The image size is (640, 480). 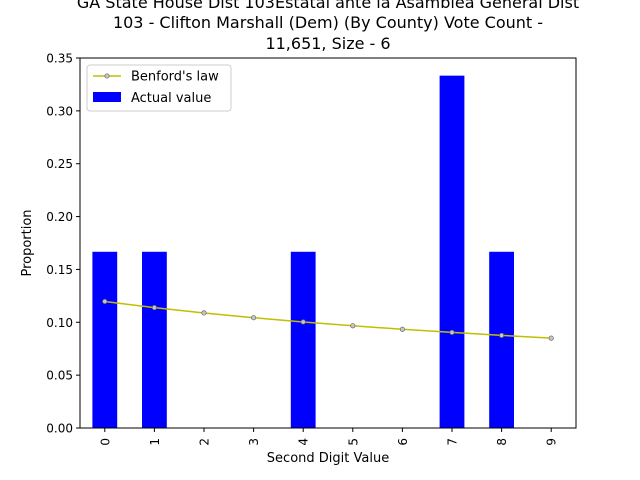 I want to click on y-tick-label-7: 0.35, so click(x=59, y=59).